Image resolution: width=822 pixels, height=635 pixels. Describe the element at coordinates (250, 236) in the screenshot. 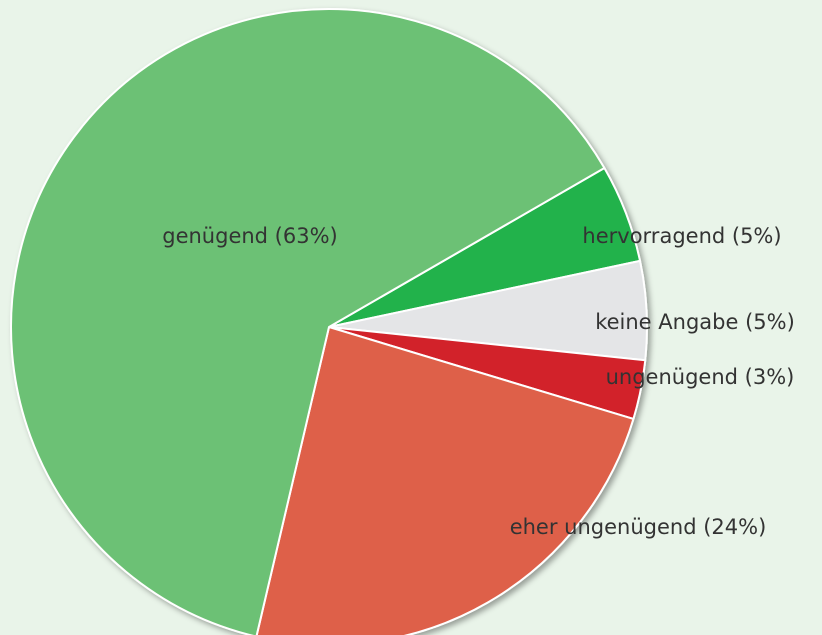

I see `slice-label: genügend (63%)` at that location.